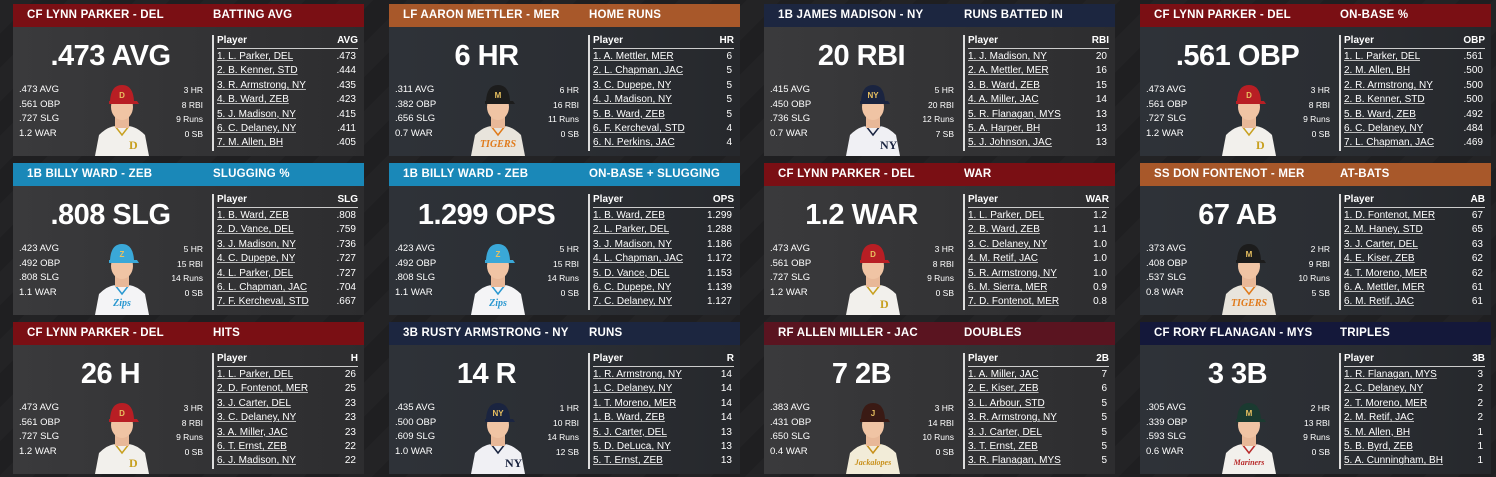 The width and height of the screenshot is (1496, 477). I want to click on leader-name-link: 5. B. Byrd, ZEB, so click(1378, 446).